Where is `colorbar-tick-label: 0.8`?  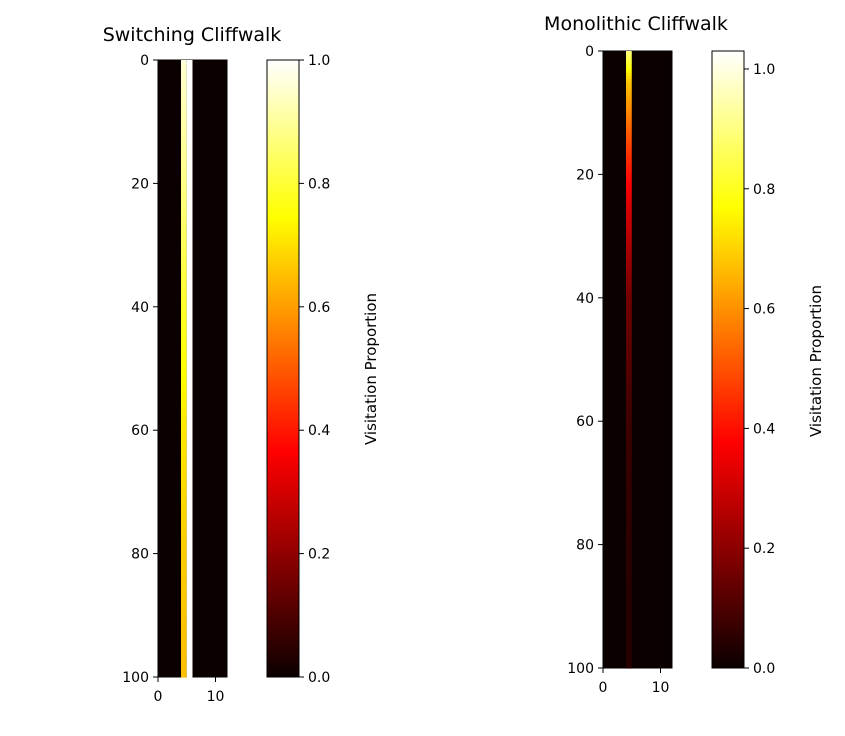 colorbar-tick-label: 0.8 is located at coordinates (319, 184).